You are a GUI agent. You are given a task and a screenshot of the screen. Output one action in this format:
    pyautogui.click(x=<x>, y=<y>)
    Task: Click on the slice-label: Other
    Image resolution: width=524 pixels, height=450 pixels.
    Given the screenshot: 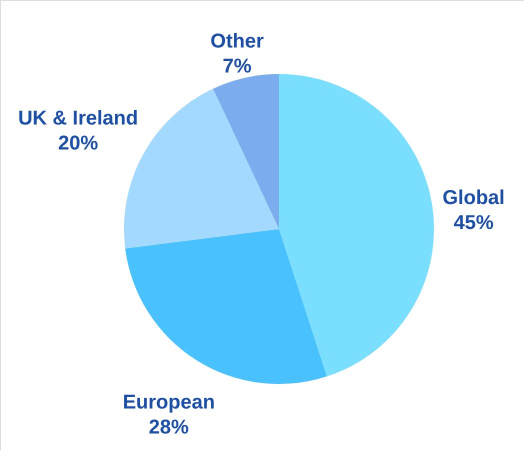 What is the action you would take?
    pyautogui.click(x=237, y=41)
    